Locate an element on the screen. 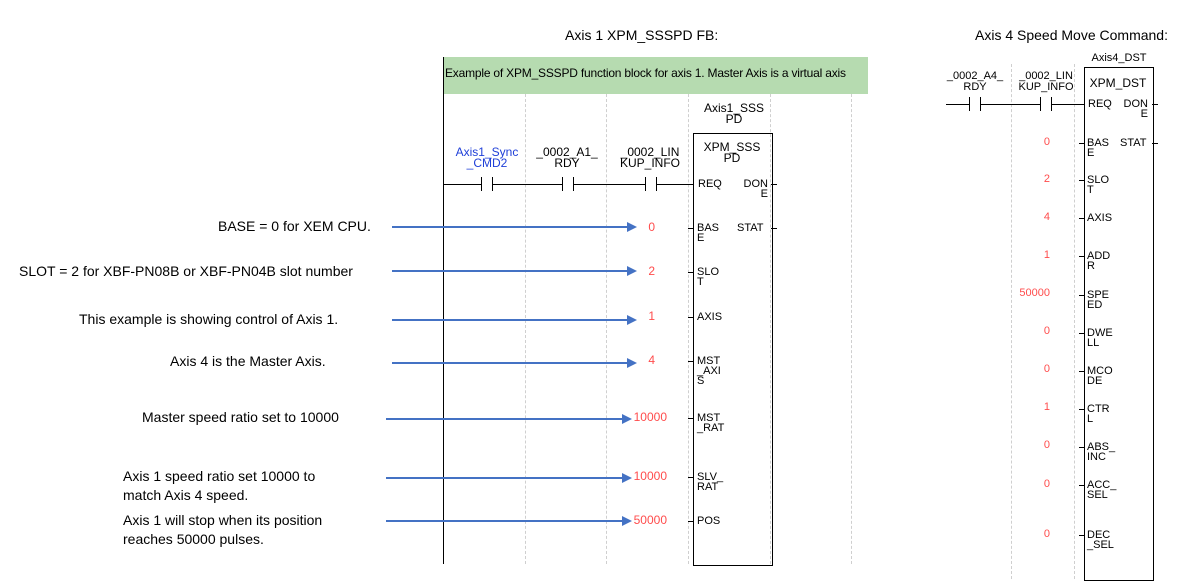 The width and height of the screenshot is (1196, 585). fb2-contact-1-symbol is located at coordinates (975, 104).